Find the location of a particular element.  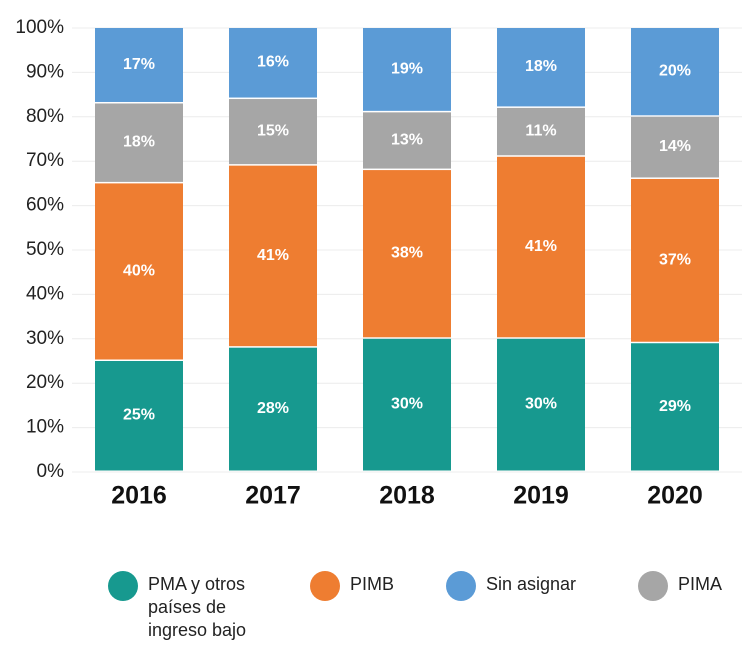

legend-item: PIMB is located at coordinates (355, 586).